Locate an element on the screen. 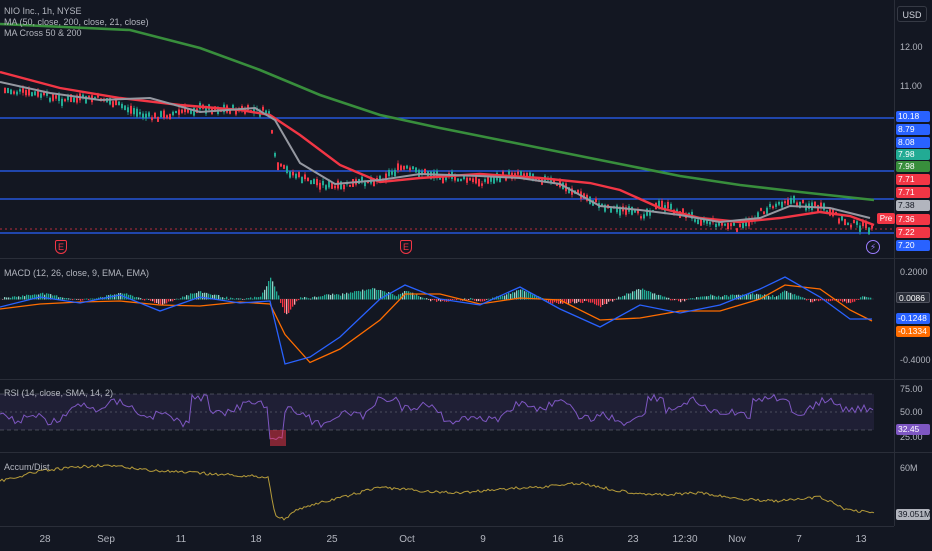 The width and height of the screenshot is (932, 551). accum-dist-legend: Accum/Dist is located at coordinates (27, 467).